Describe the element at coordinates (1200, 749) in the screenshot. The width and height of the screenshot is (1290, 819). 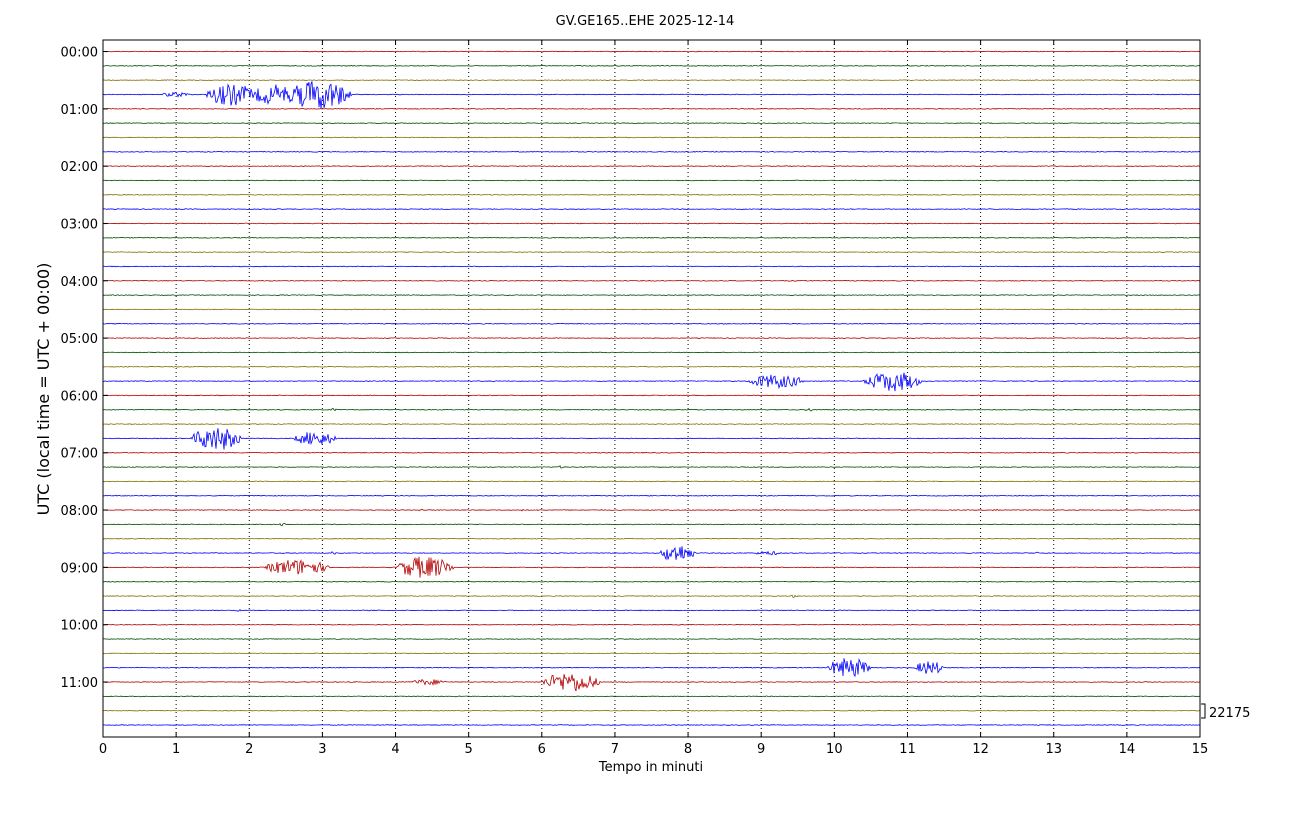
I see `x-tick-label-15: 15` at that location.